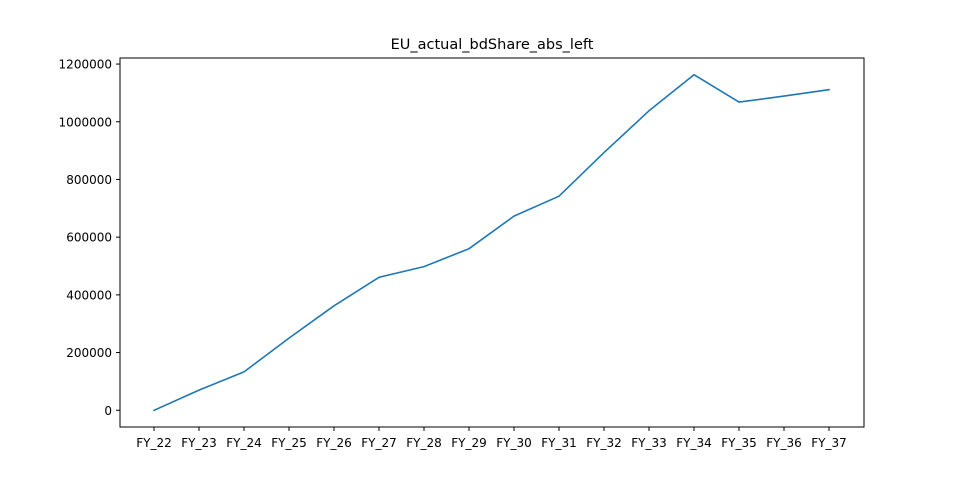 The width and height of the screenshot is (960, 480). Describe the element at coordinates (559, 443) in the screenshot. I see `x-tick-label: FY_31` at that location.